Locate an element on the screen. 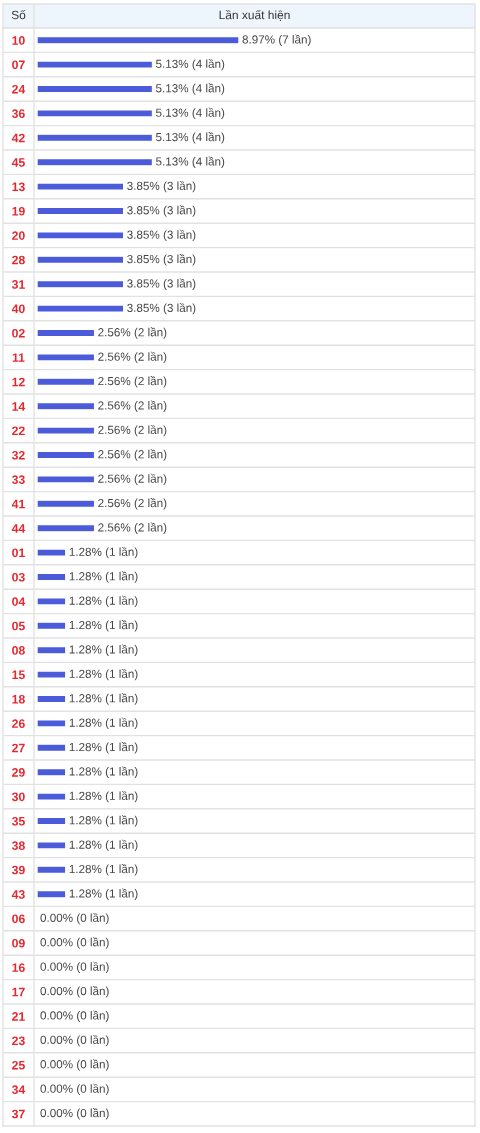 This screenshot has width=480, height=1133. y-tick-label: 33 is located at coordinates (18, 479).